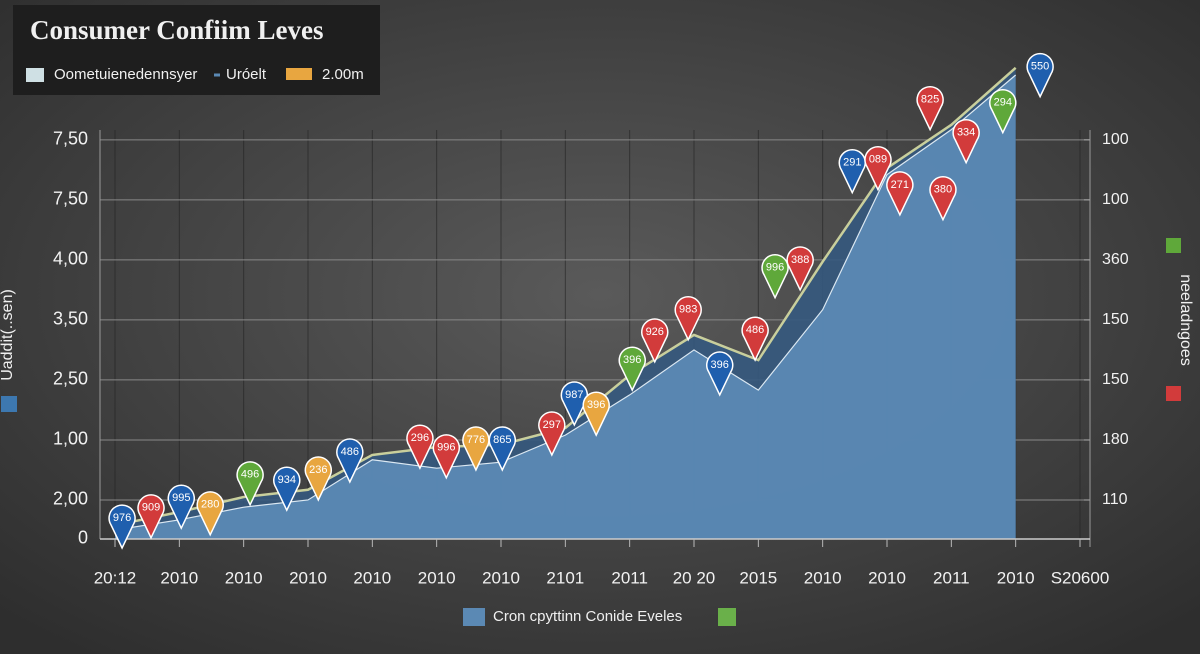 The image size is (1200, 654). What do you see at coordinates (210, 505) in the screenshot?
I see `pin-label: 280` at bounding box center [210, 505].